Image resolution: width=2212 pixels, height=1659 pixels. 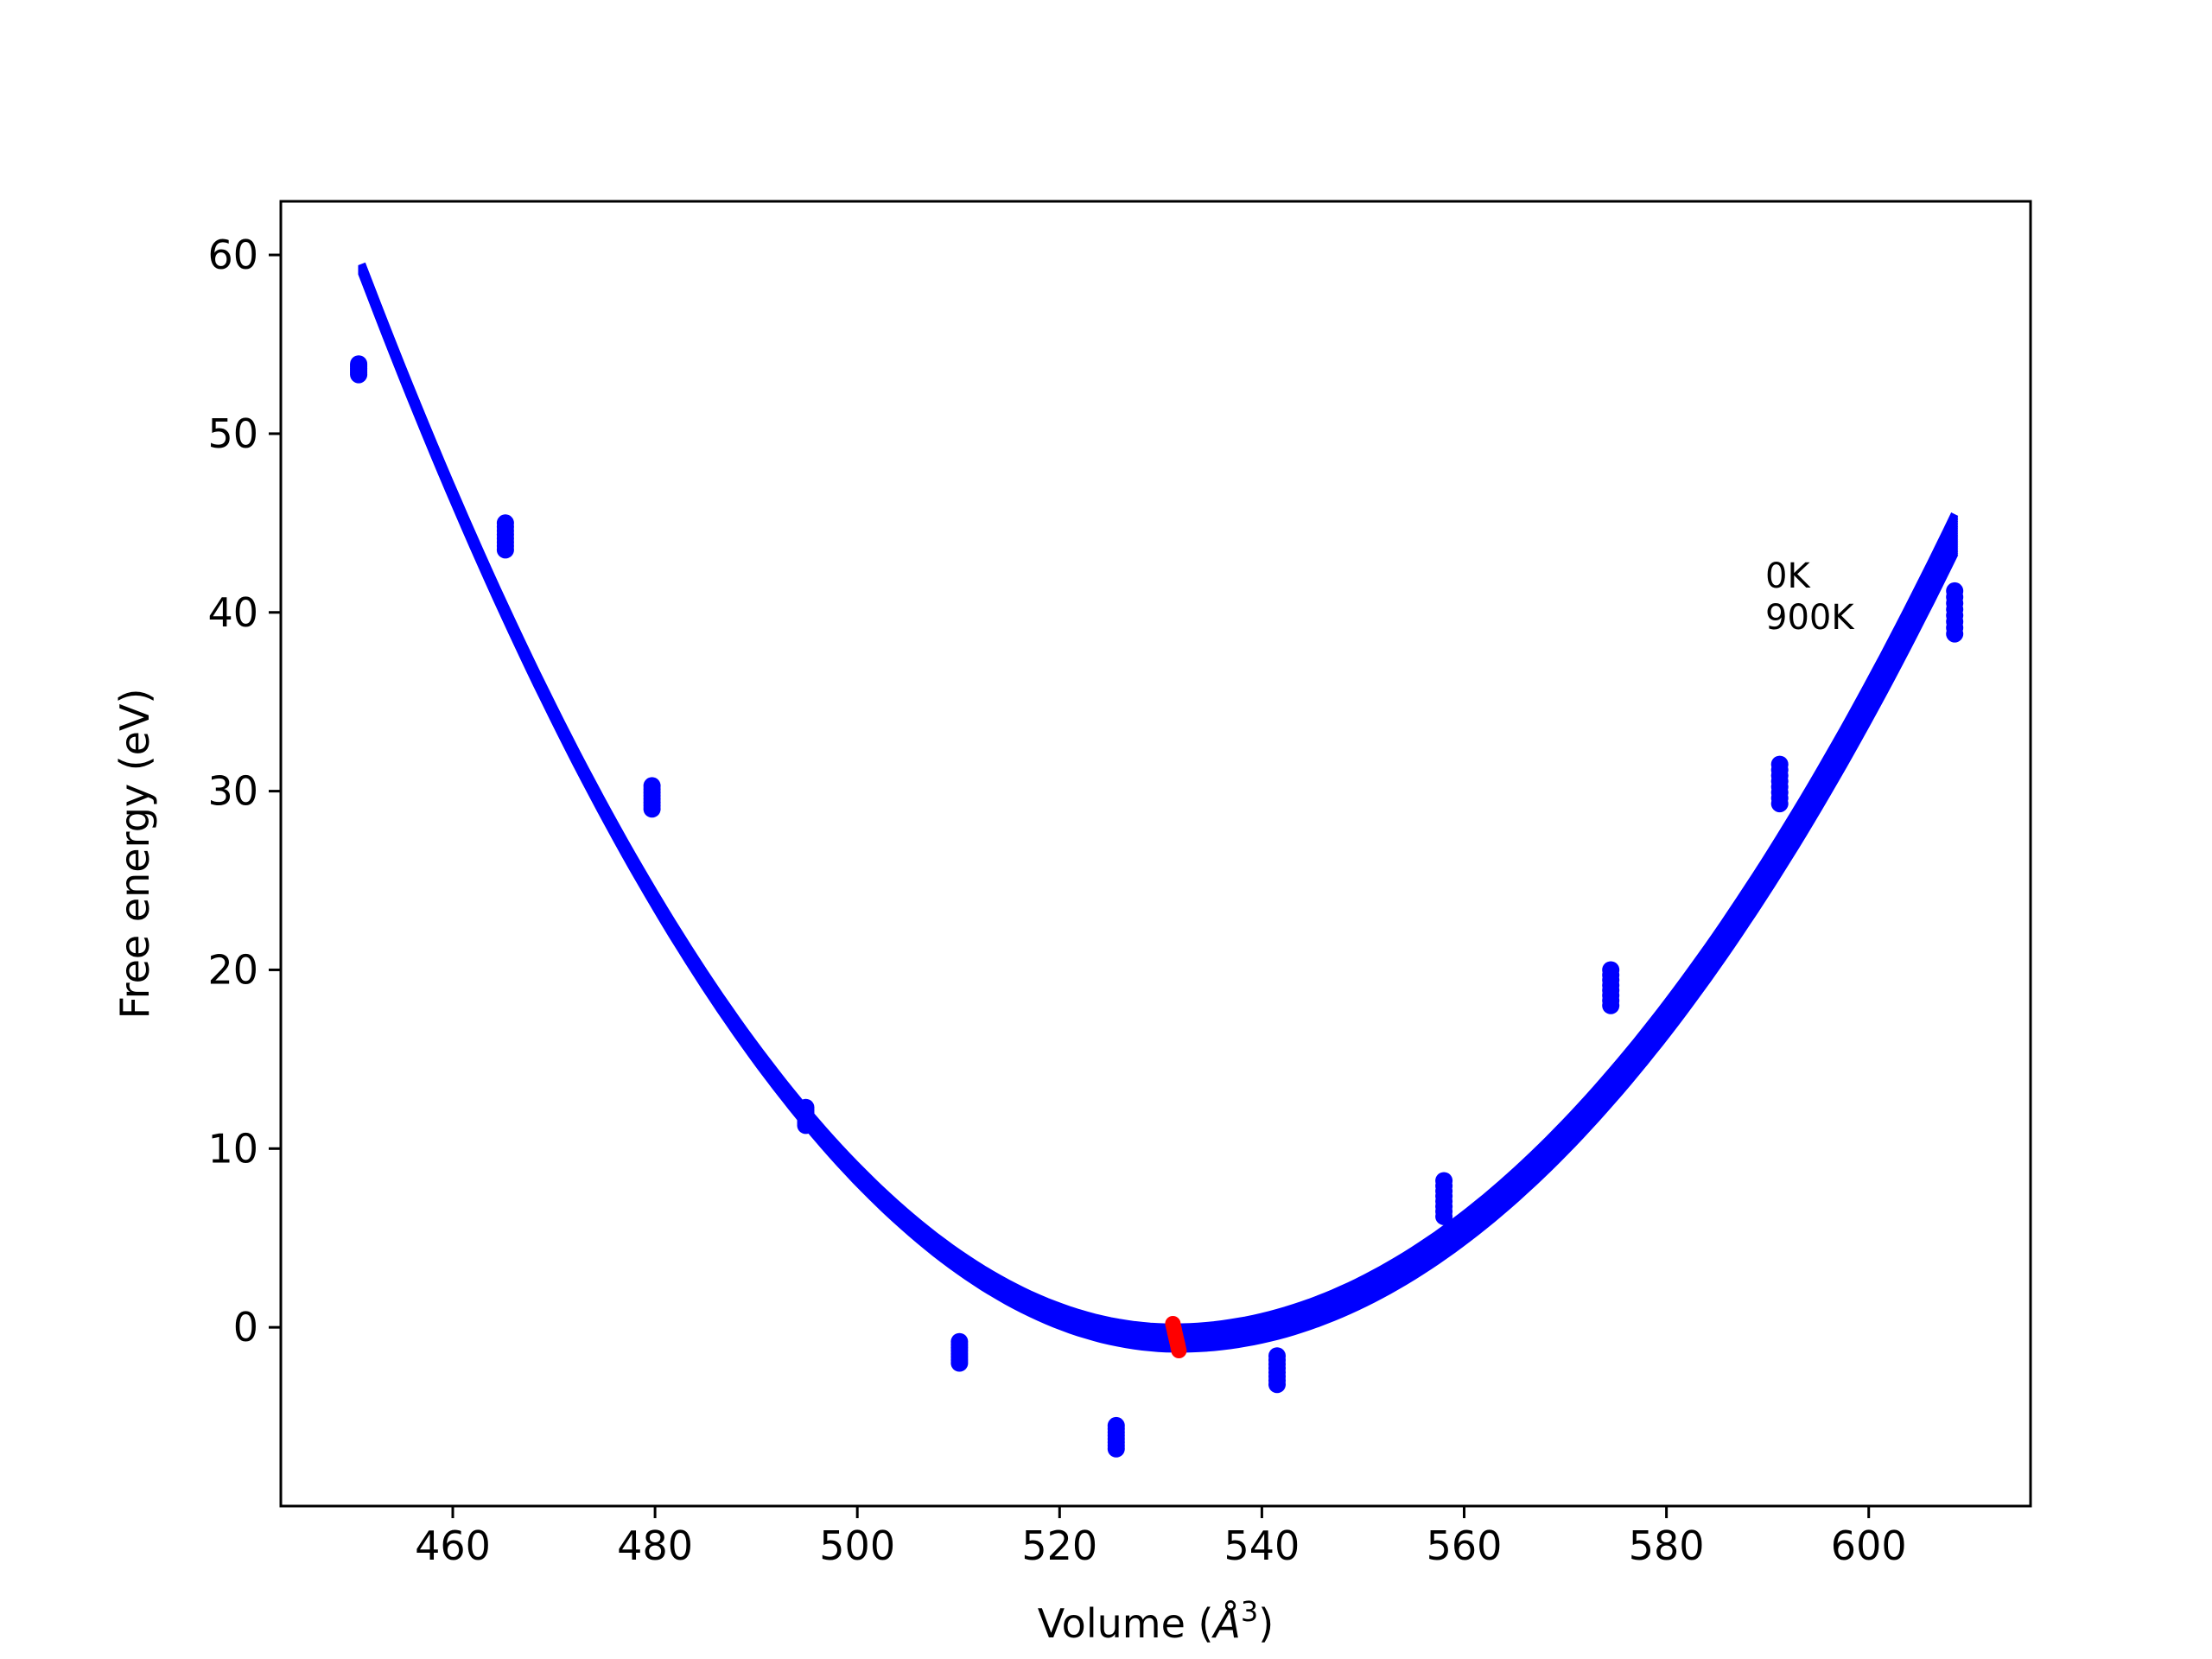 I want to click on y-tick-label: 20, so click(x=232, y=969).